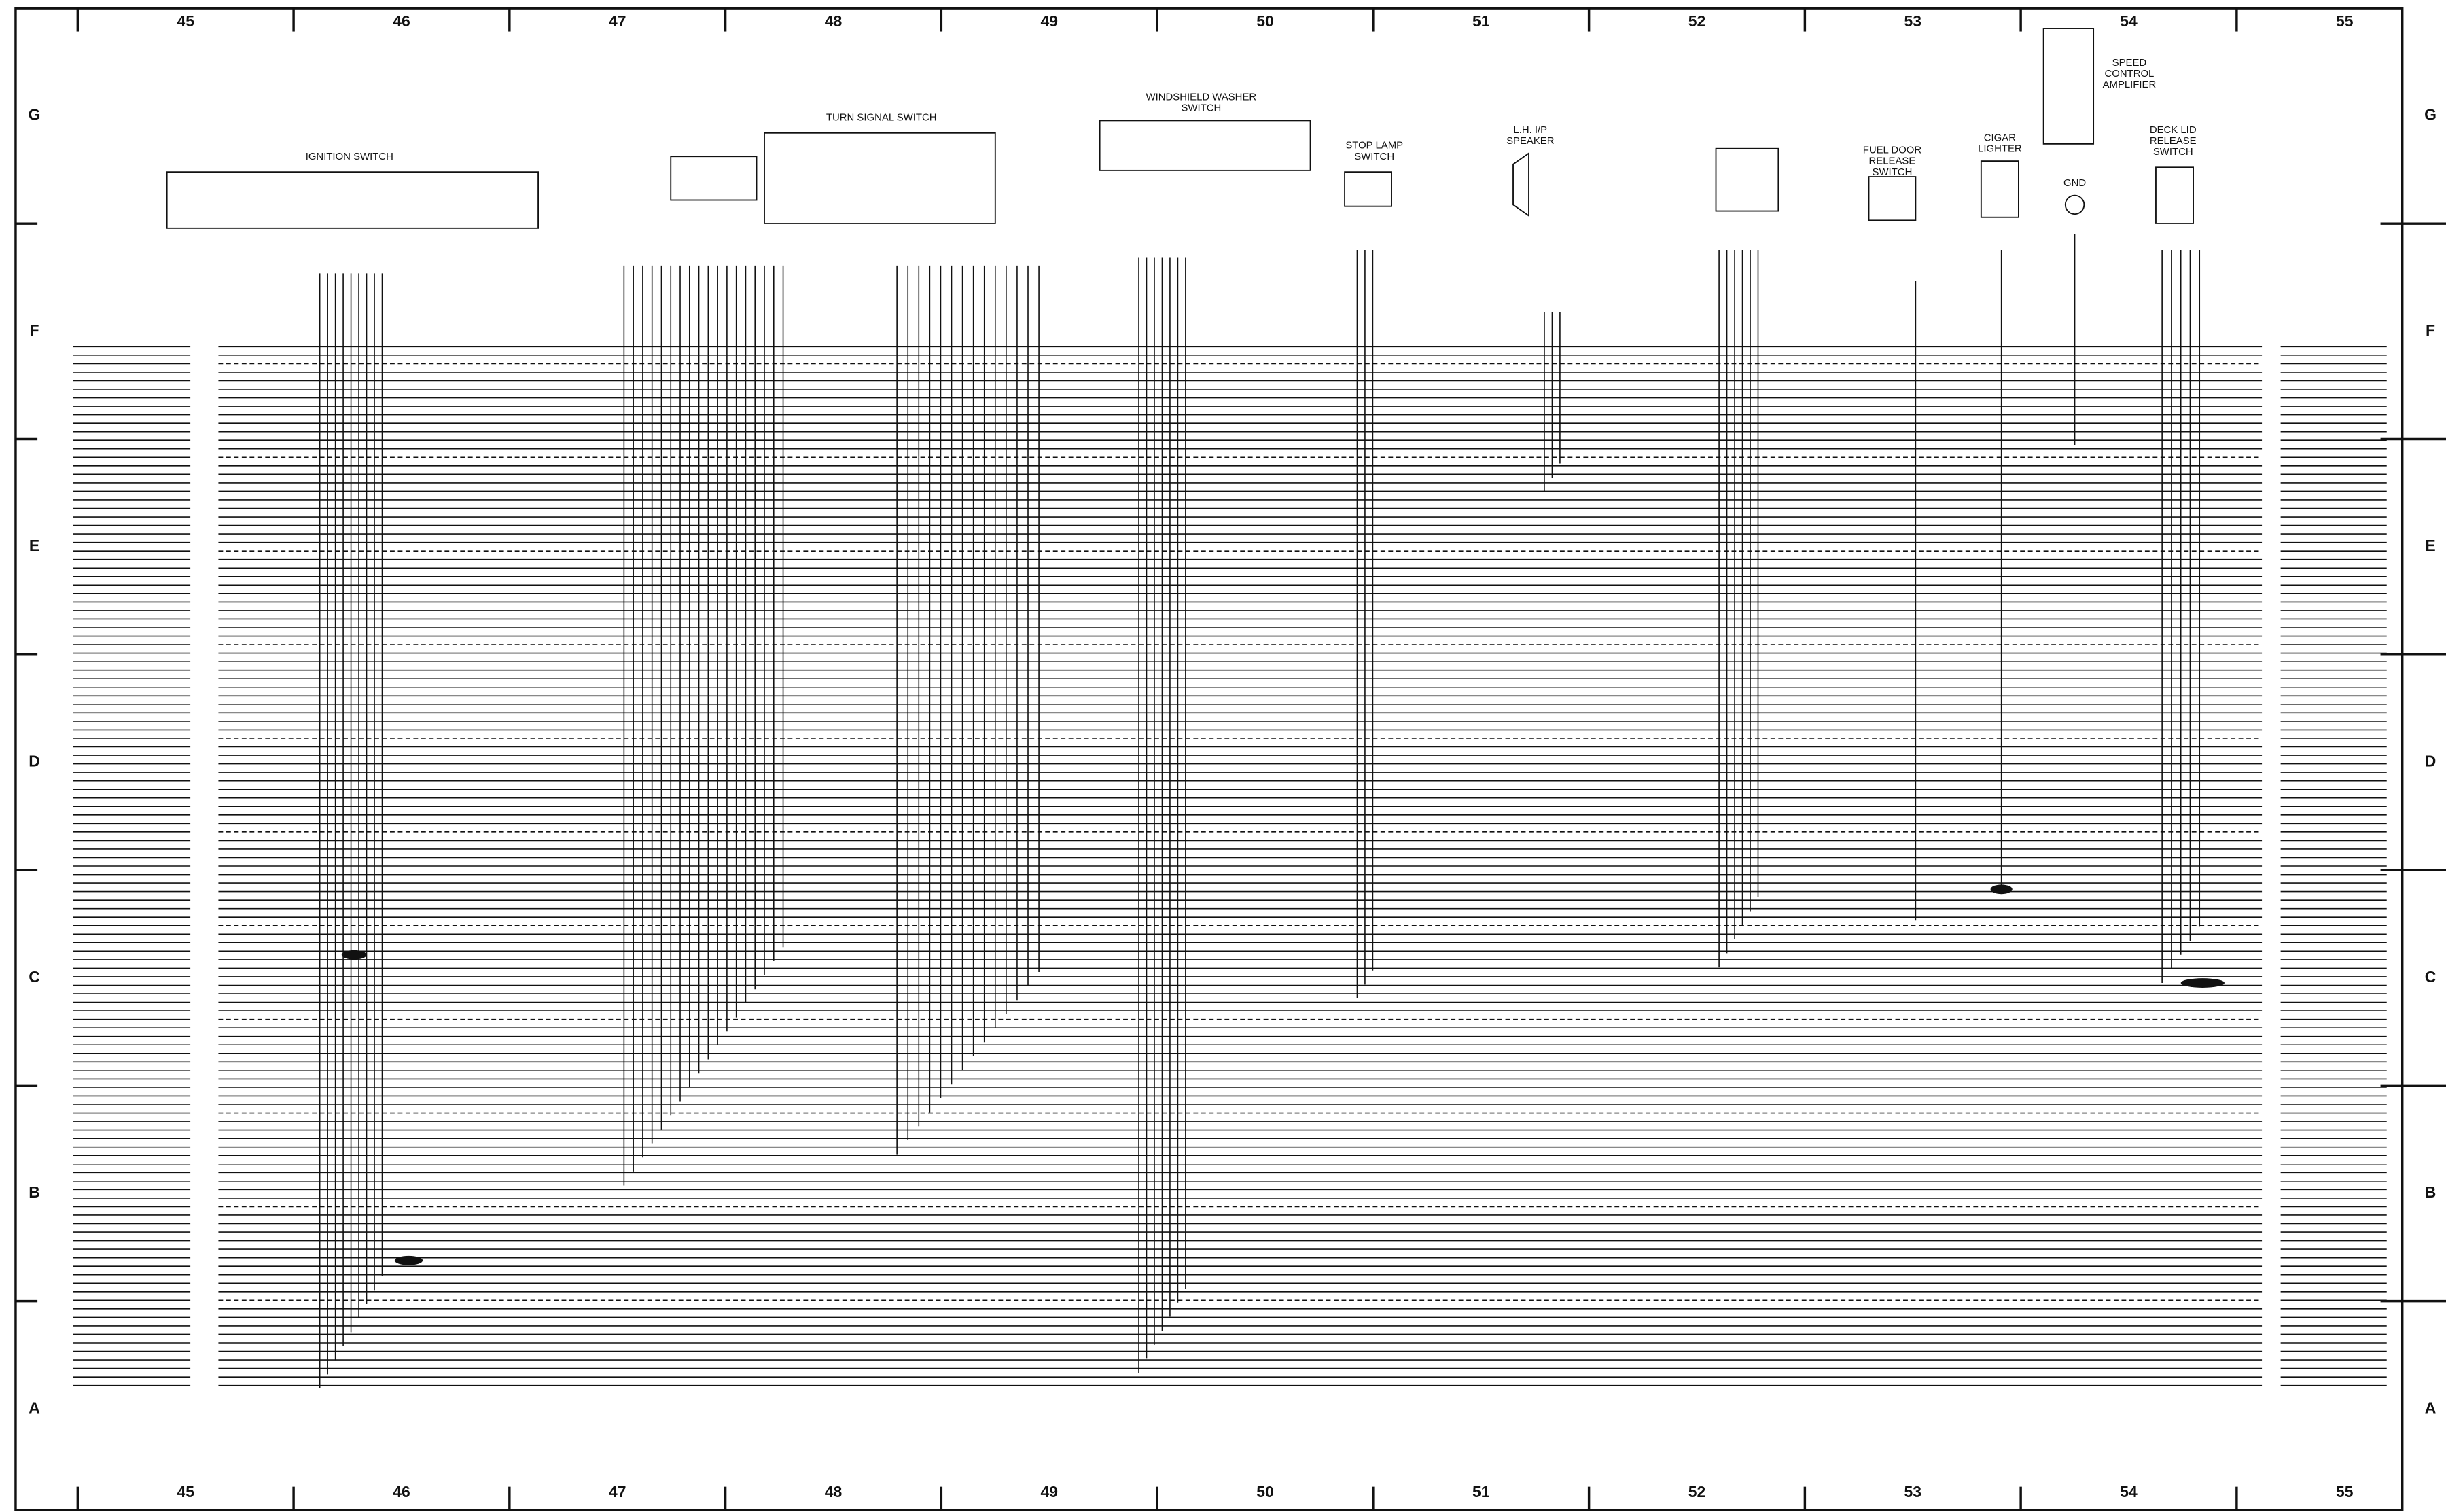 This screenshot has height=1512, width=2446. What do you see at coordinates (881, 117) in the screenshot?
I see `component-label: TURN SIGNAL SWITCH` at bounding box center [881, 117].